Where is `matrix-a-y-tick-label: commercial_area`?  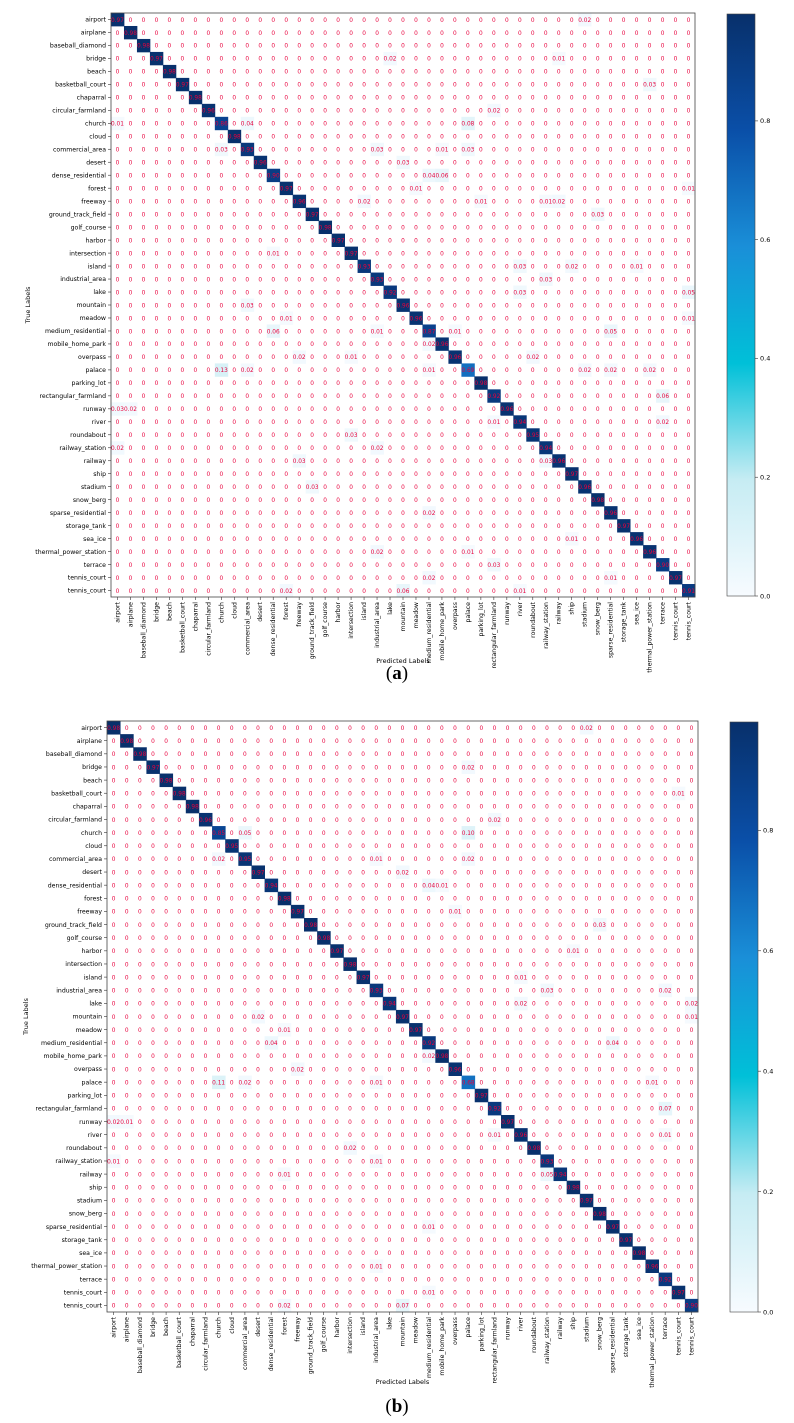 matrix-a-y-tick-label: commercial_area is located at coordinates (79, 149).